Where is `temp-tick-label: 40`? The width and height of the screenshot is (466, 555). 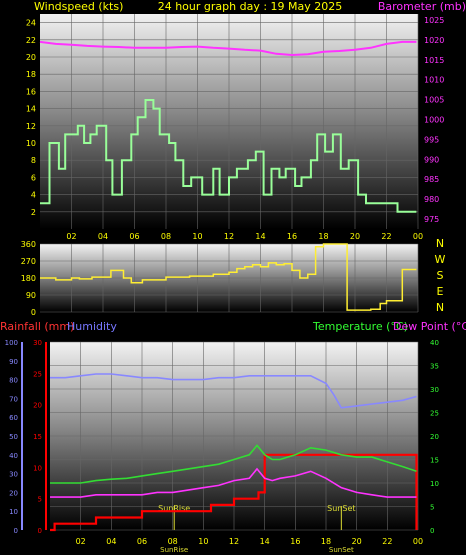 temp-tick-label: 40 is located at coordinates (434, 343).